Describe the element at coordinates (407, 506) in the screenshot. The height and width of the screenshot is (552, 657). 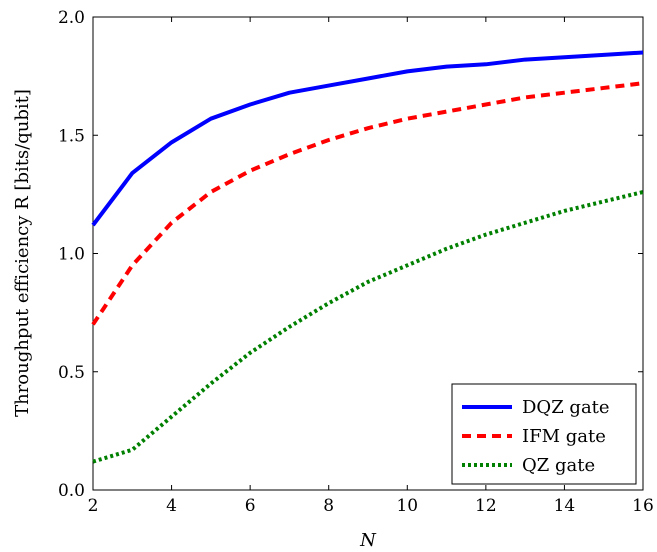
I see `x-tick-label: 10` at that location.